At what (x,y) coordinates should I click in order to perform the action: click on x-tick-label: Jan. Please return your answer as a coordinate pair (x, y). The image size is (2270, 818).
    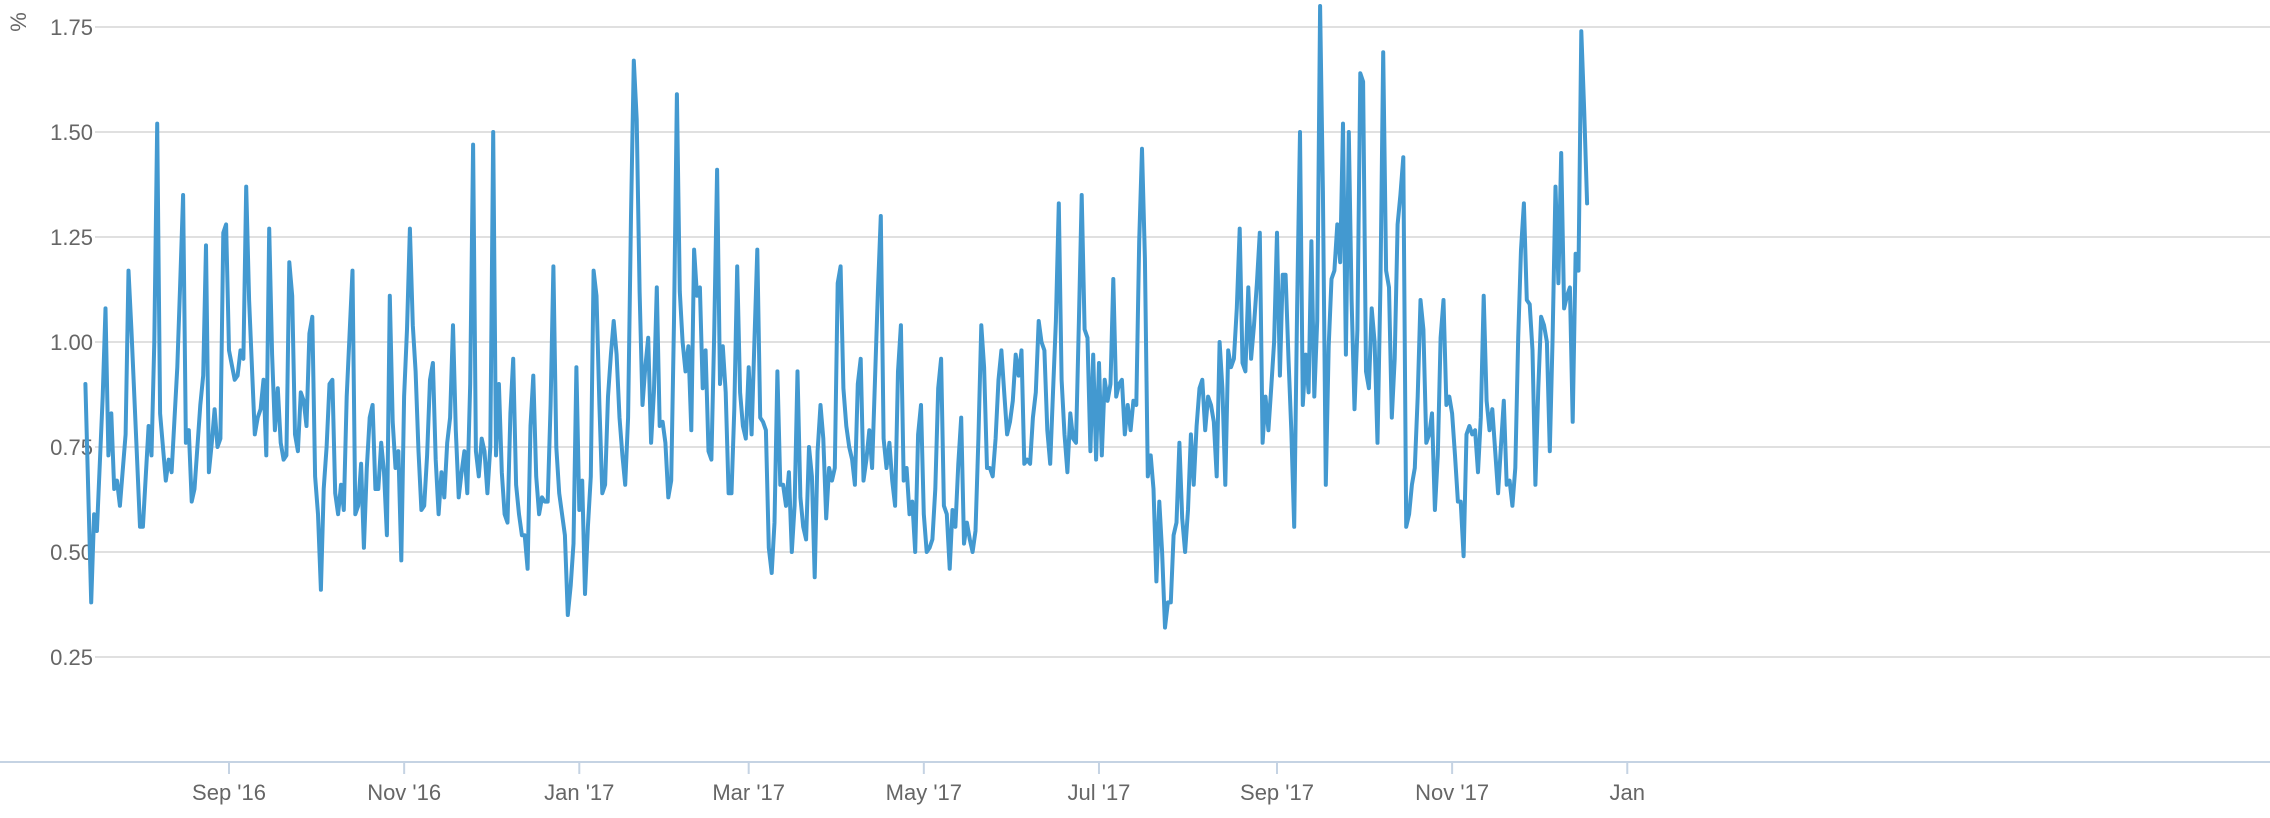
    Looking at the image, I should click on (1627, 792).